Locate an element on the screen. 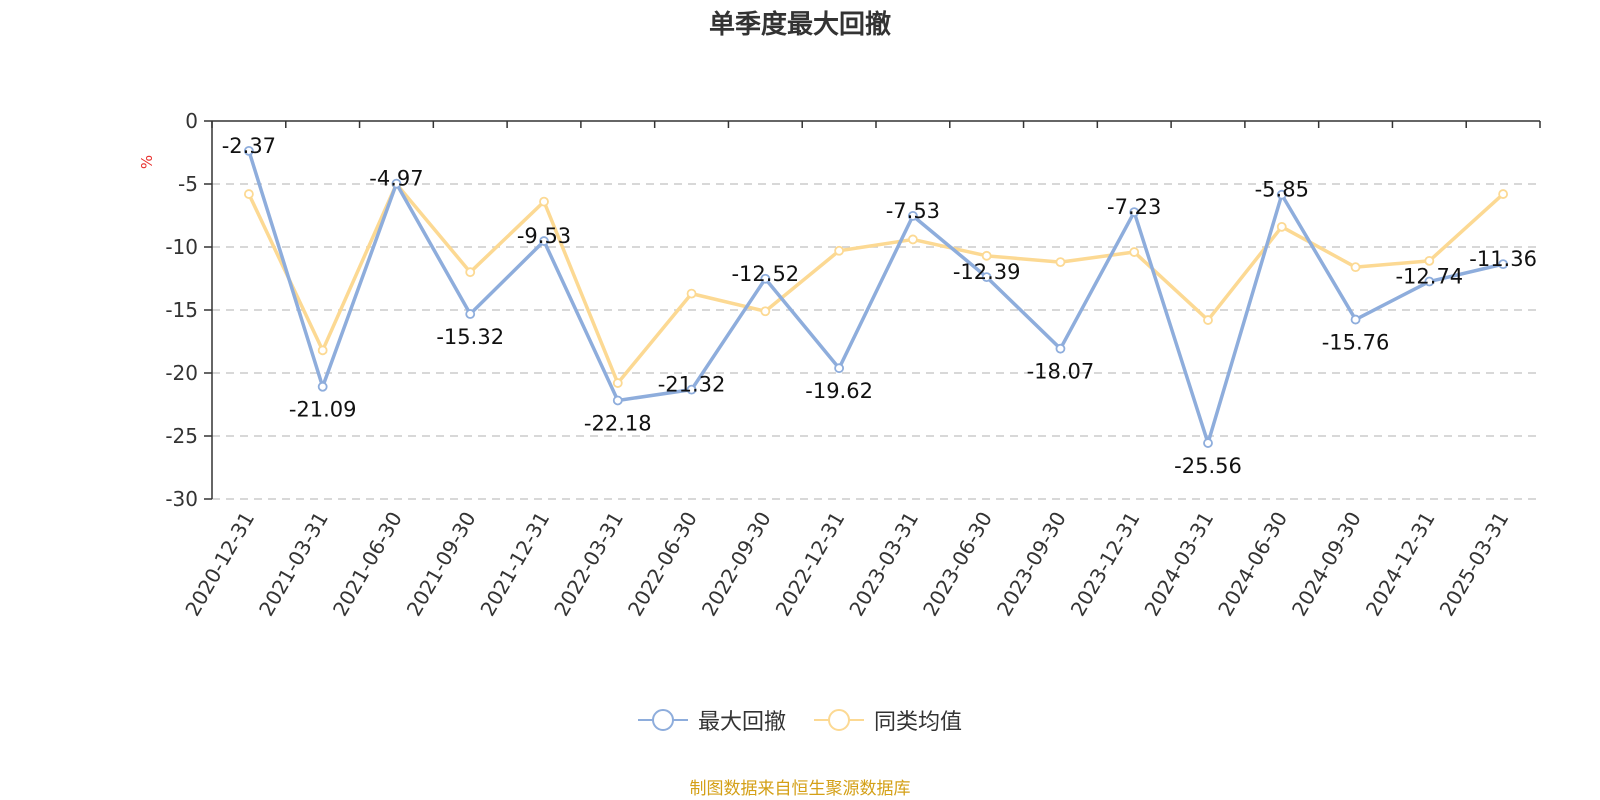 The image size is (1600, 800). x-tick-label: 2022-03-31 is located at coordinates (588, 564).